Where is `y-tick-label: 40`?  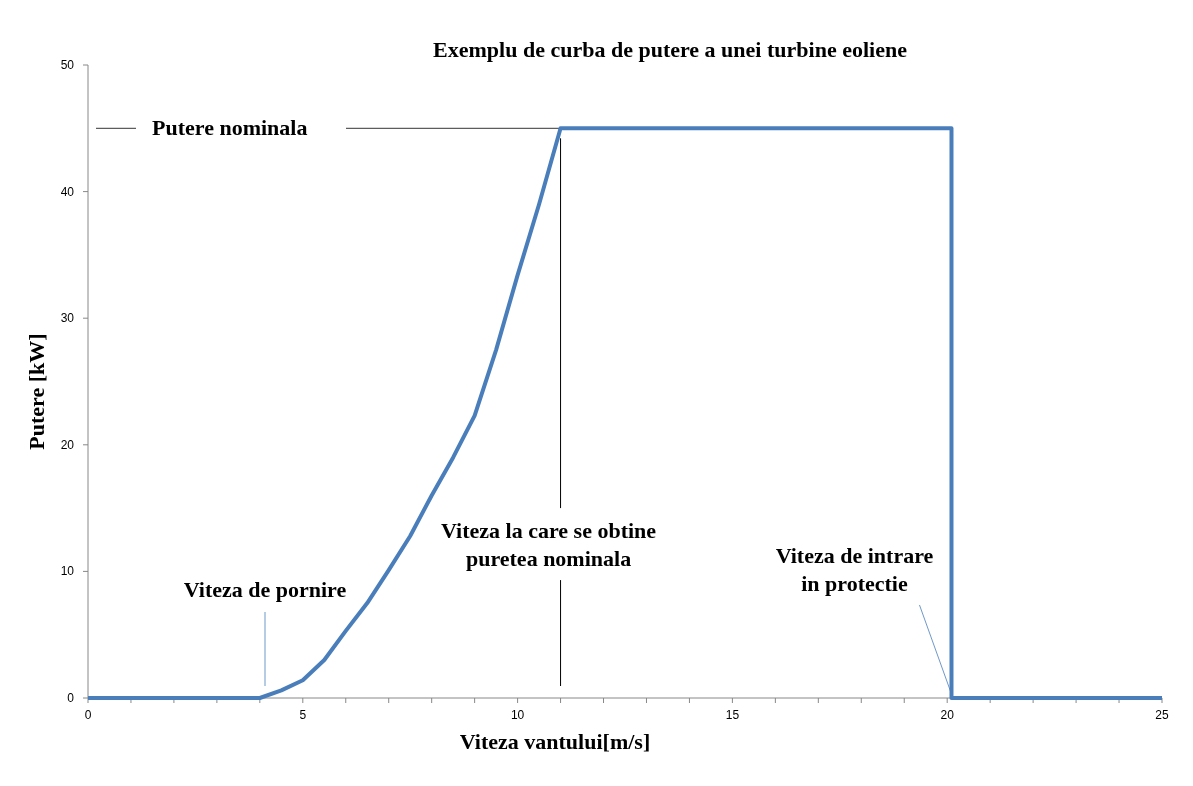
y-tick-label: 40 is located at coordinates (67, 191).